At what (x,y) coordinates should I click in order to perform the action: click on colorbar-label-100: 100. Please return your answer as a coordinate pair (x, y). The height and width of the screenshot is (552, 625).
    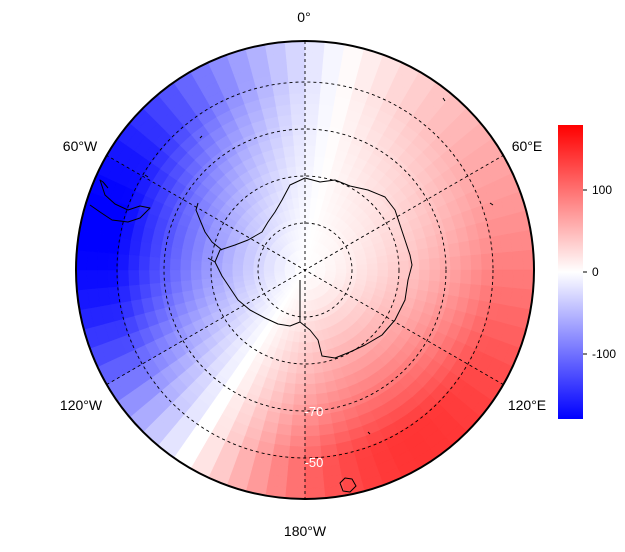
    Looking at the image, I should click on (602, 190).